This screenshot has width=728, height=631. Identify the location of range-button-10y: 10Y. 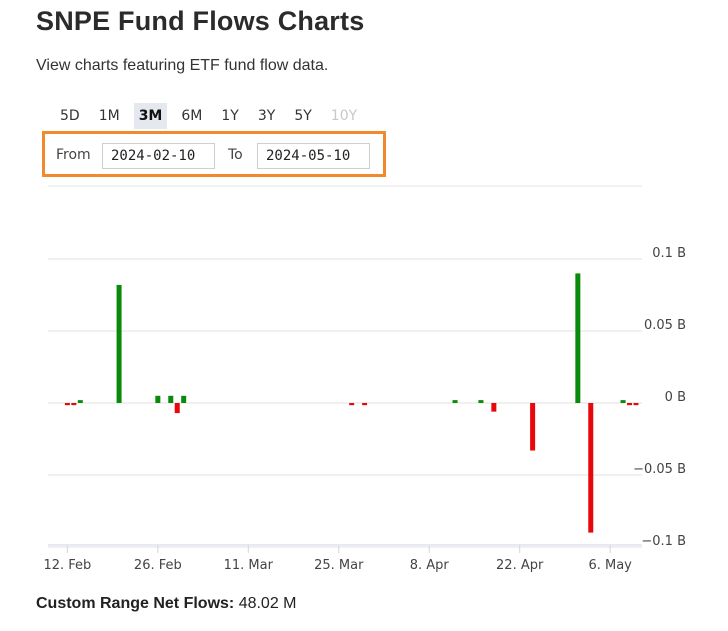
(344, 116).